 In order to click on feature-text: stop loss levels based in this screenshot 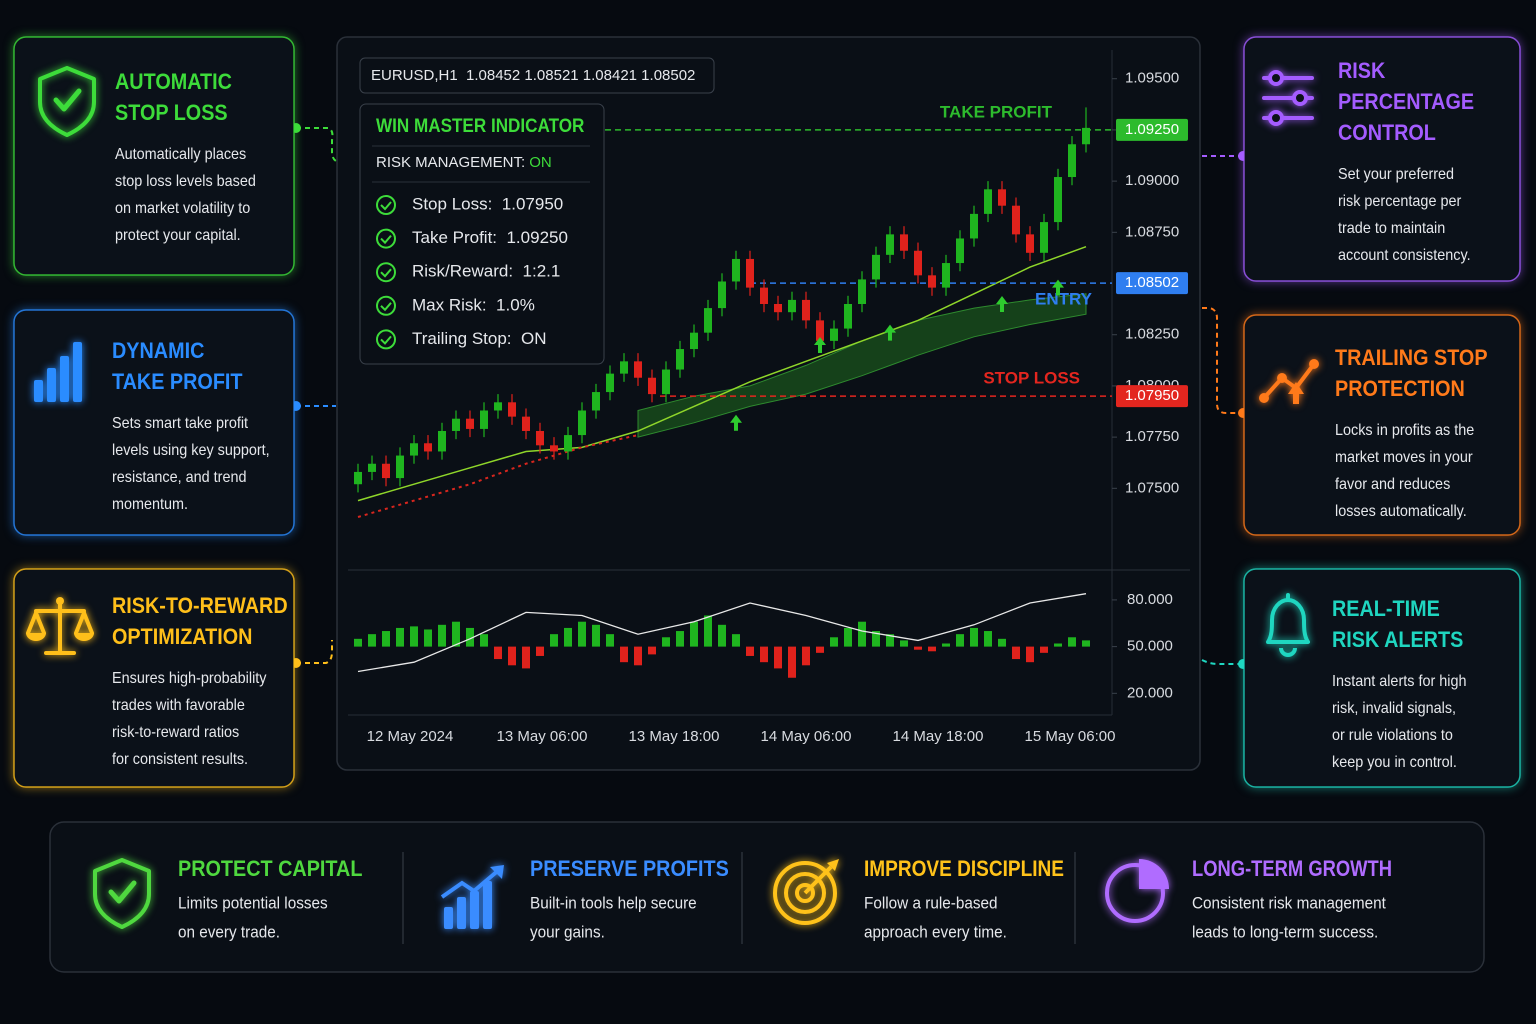, I will do `click(185, 181)`.